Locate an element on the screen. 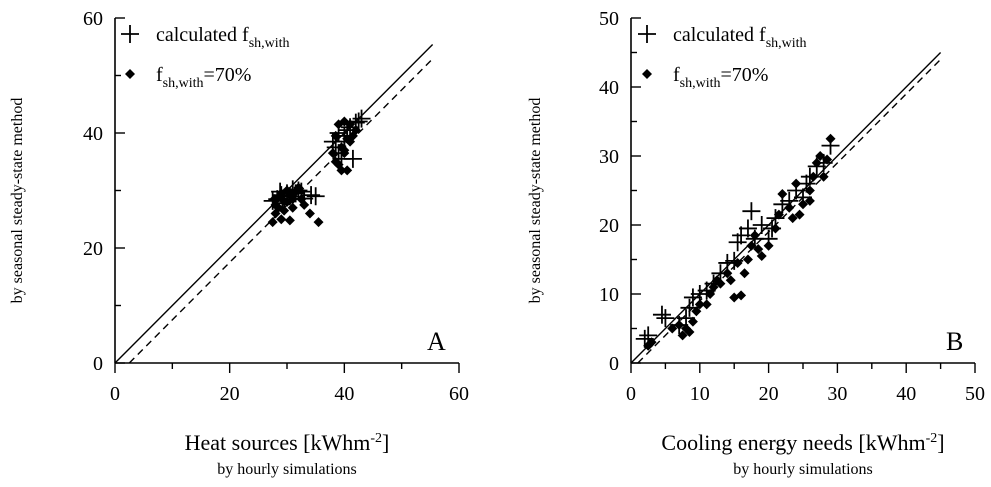  x-tick-label: 0 is located at coordinates (631, 394).